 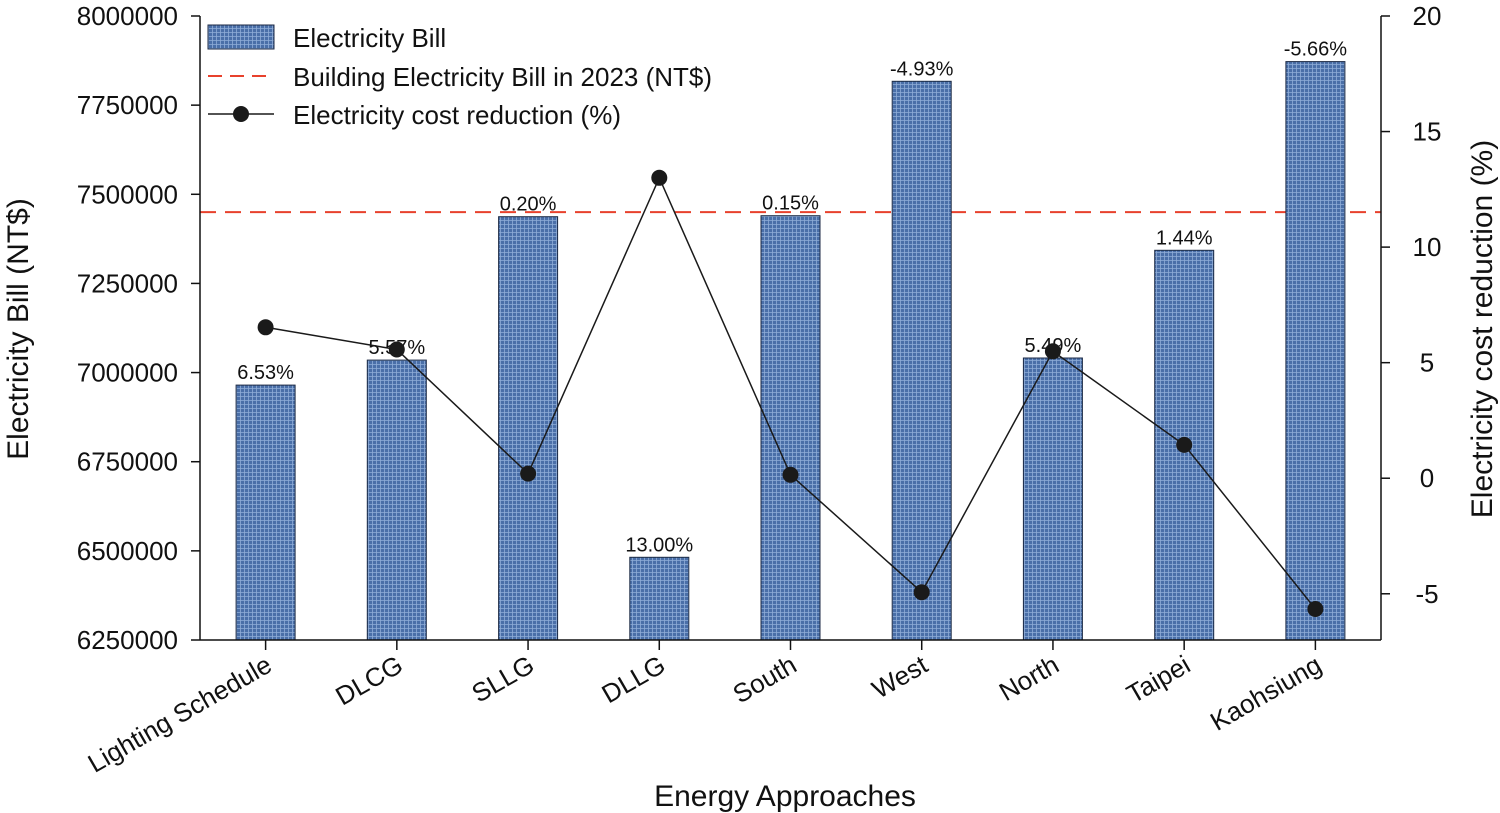 What do you see at coordinates (1052, 499) in the screenshot?
I see `bar-north` at bounding box center [1052, 499].